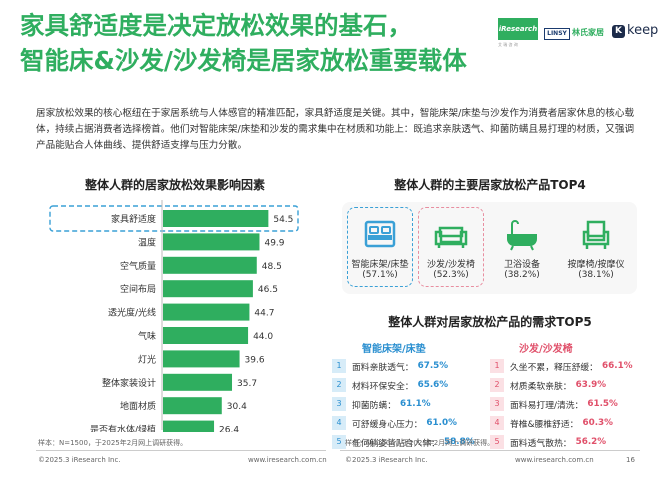 This screenshot has height=500, width=667. What do you see at coordinates (263, 337) in the screenshot?
I see `bar-value-label: 44.0` at bounding box center [263, 337].